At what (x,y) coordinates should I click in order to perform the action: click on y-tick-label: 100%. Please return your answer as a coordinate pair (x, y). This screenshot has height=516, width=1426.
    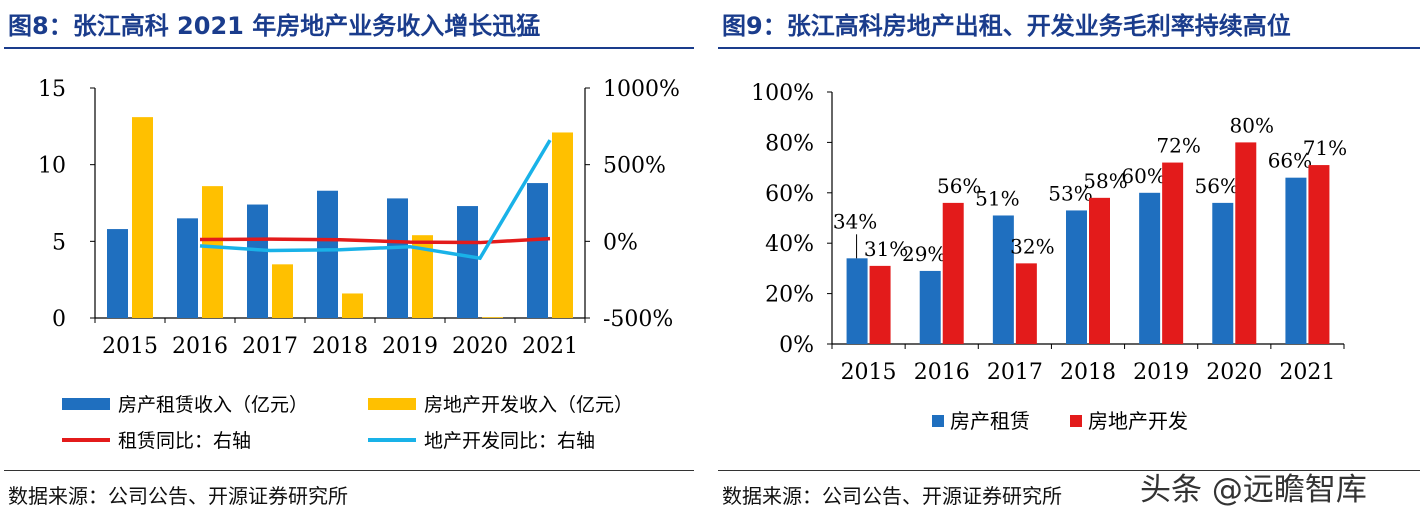
    Looking at the image, I should click on (782, 93).